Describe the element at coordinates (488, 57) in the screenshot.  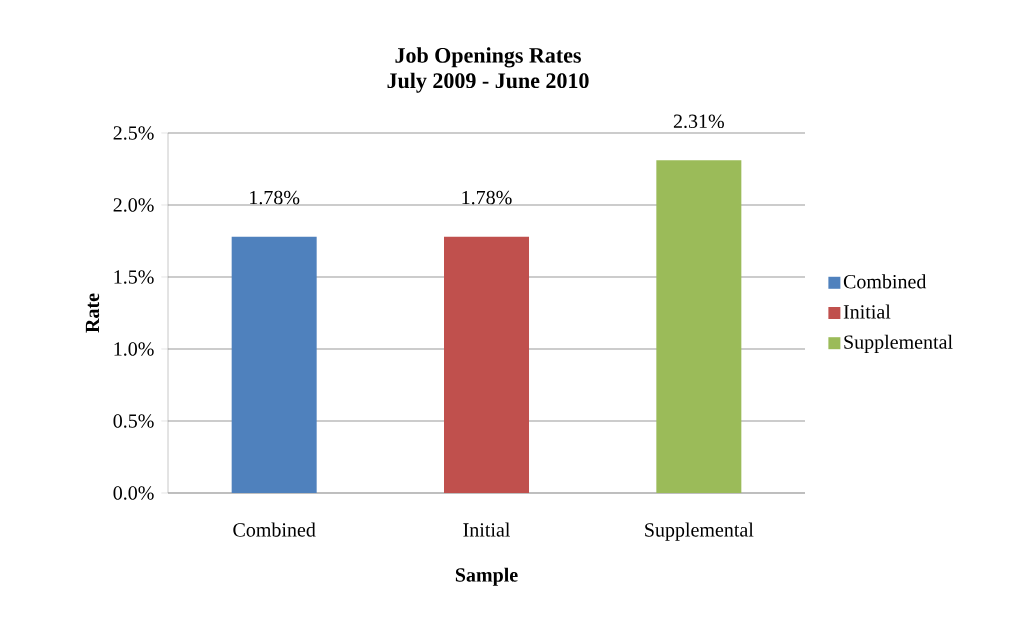
I see `chart-title: Job Openings Rates` at that location.